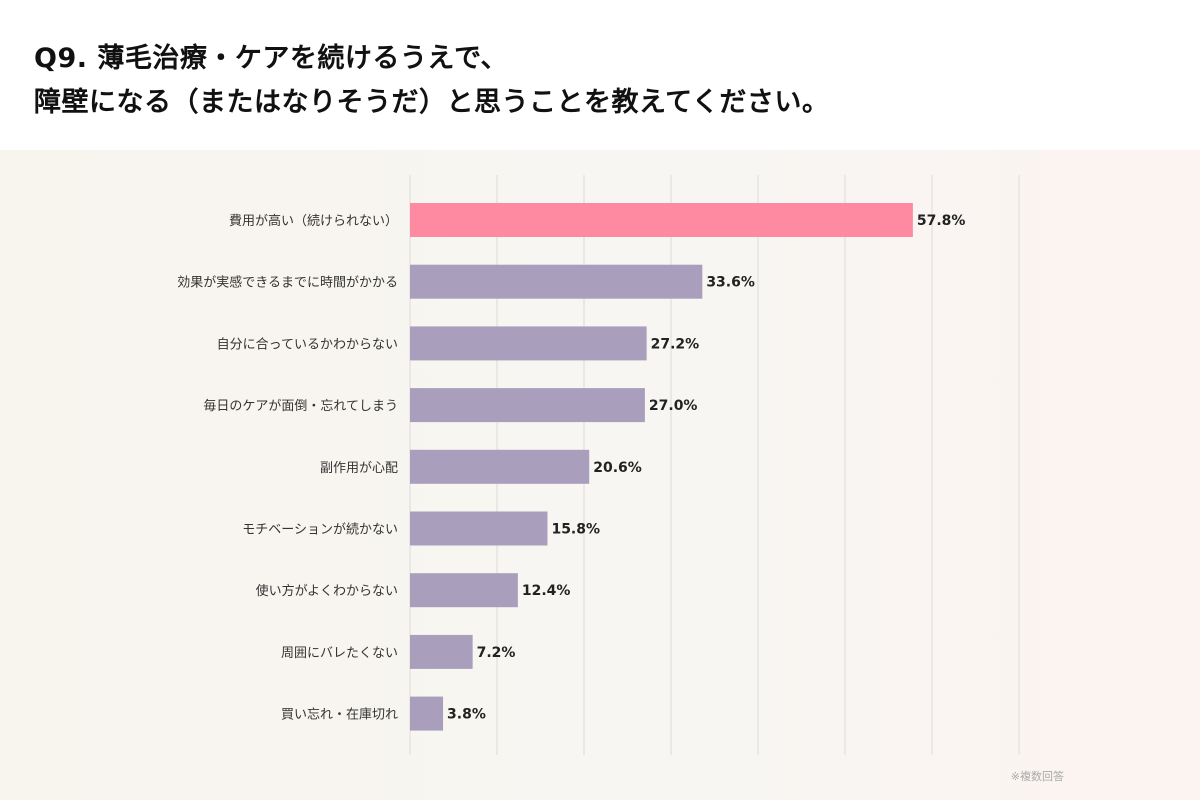  What do you see at coordinates (466, 715) in the screenshot?
I see `value-label: 3.8%` at bounding box center [466, 715].